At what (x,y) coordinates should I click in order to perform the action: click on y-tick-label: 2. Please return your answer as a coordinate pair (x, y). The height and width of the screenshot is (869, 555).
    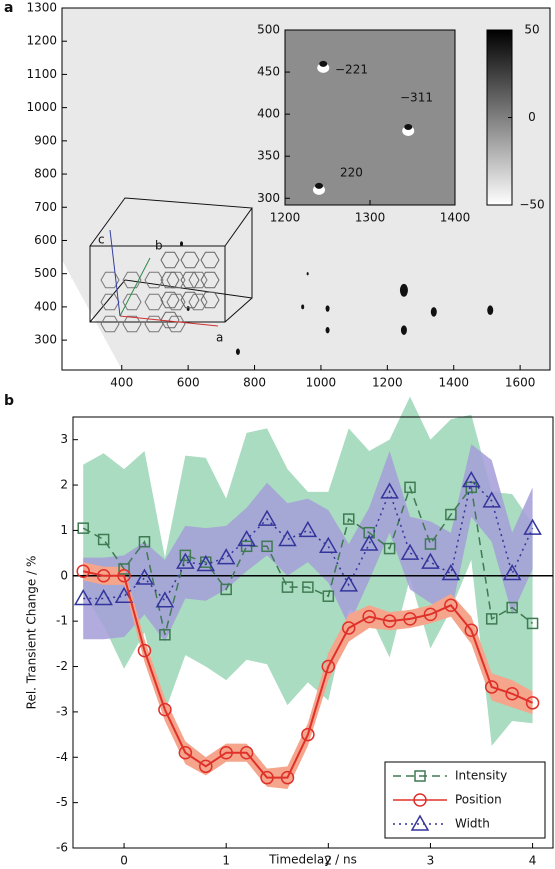
    Looking at the image, I should click on (64, 485).